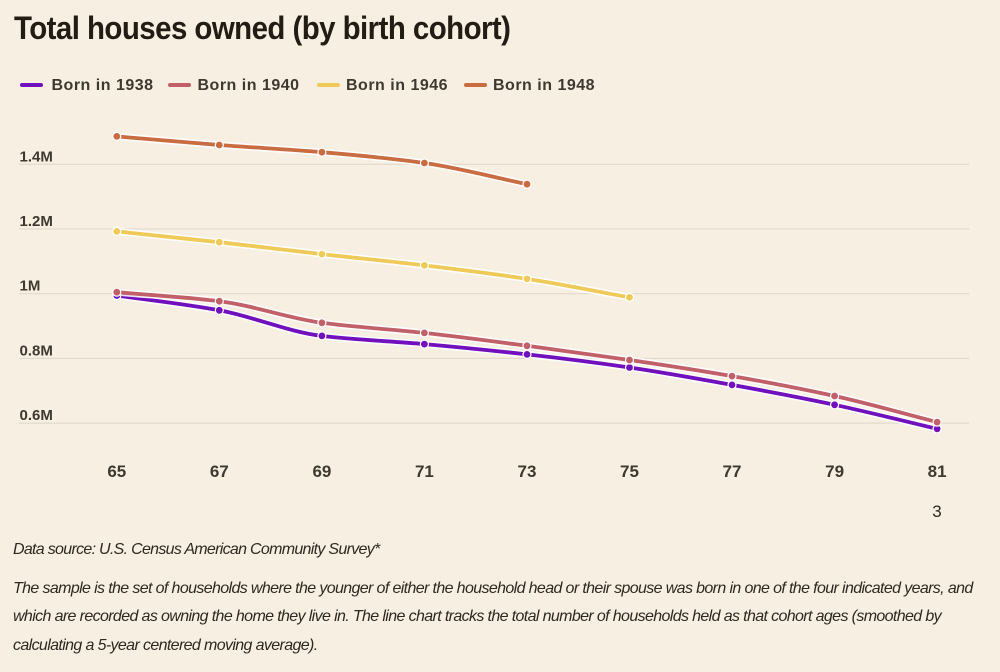 The height and width of the screenshot is (672, 1000). I want to click on svg-text: 75, so click(629, 471).